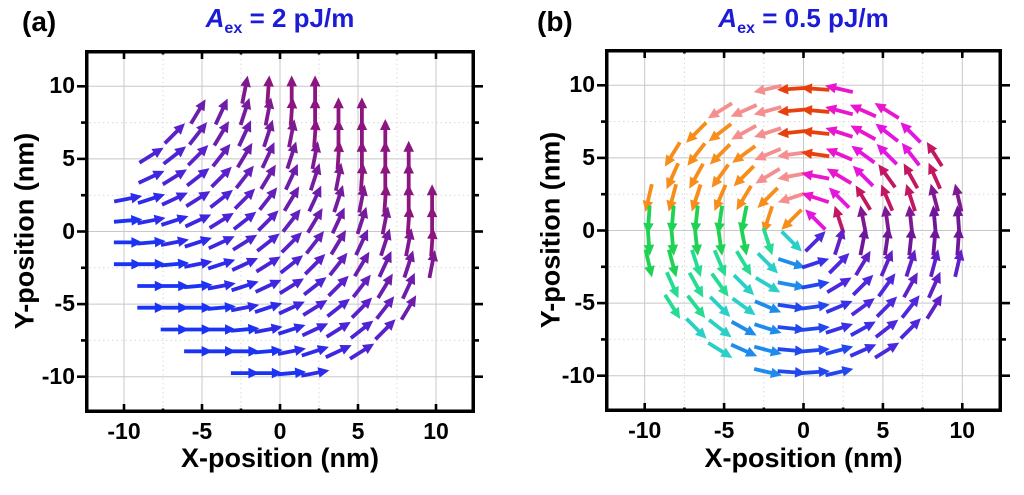 The image size is (1024, 495). I want to click on y-tick-label: 5, so click(68, 157).